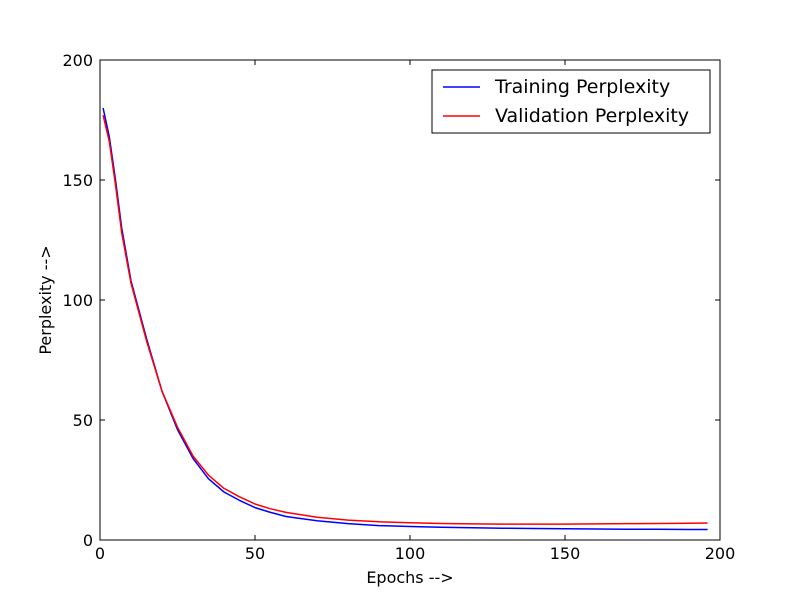 This screenshot has height=605, width=800. What do you see at coordinates (83, 420) in the screenshot?
I see `y-tick-label: 50` at bounding box center [83, 420].